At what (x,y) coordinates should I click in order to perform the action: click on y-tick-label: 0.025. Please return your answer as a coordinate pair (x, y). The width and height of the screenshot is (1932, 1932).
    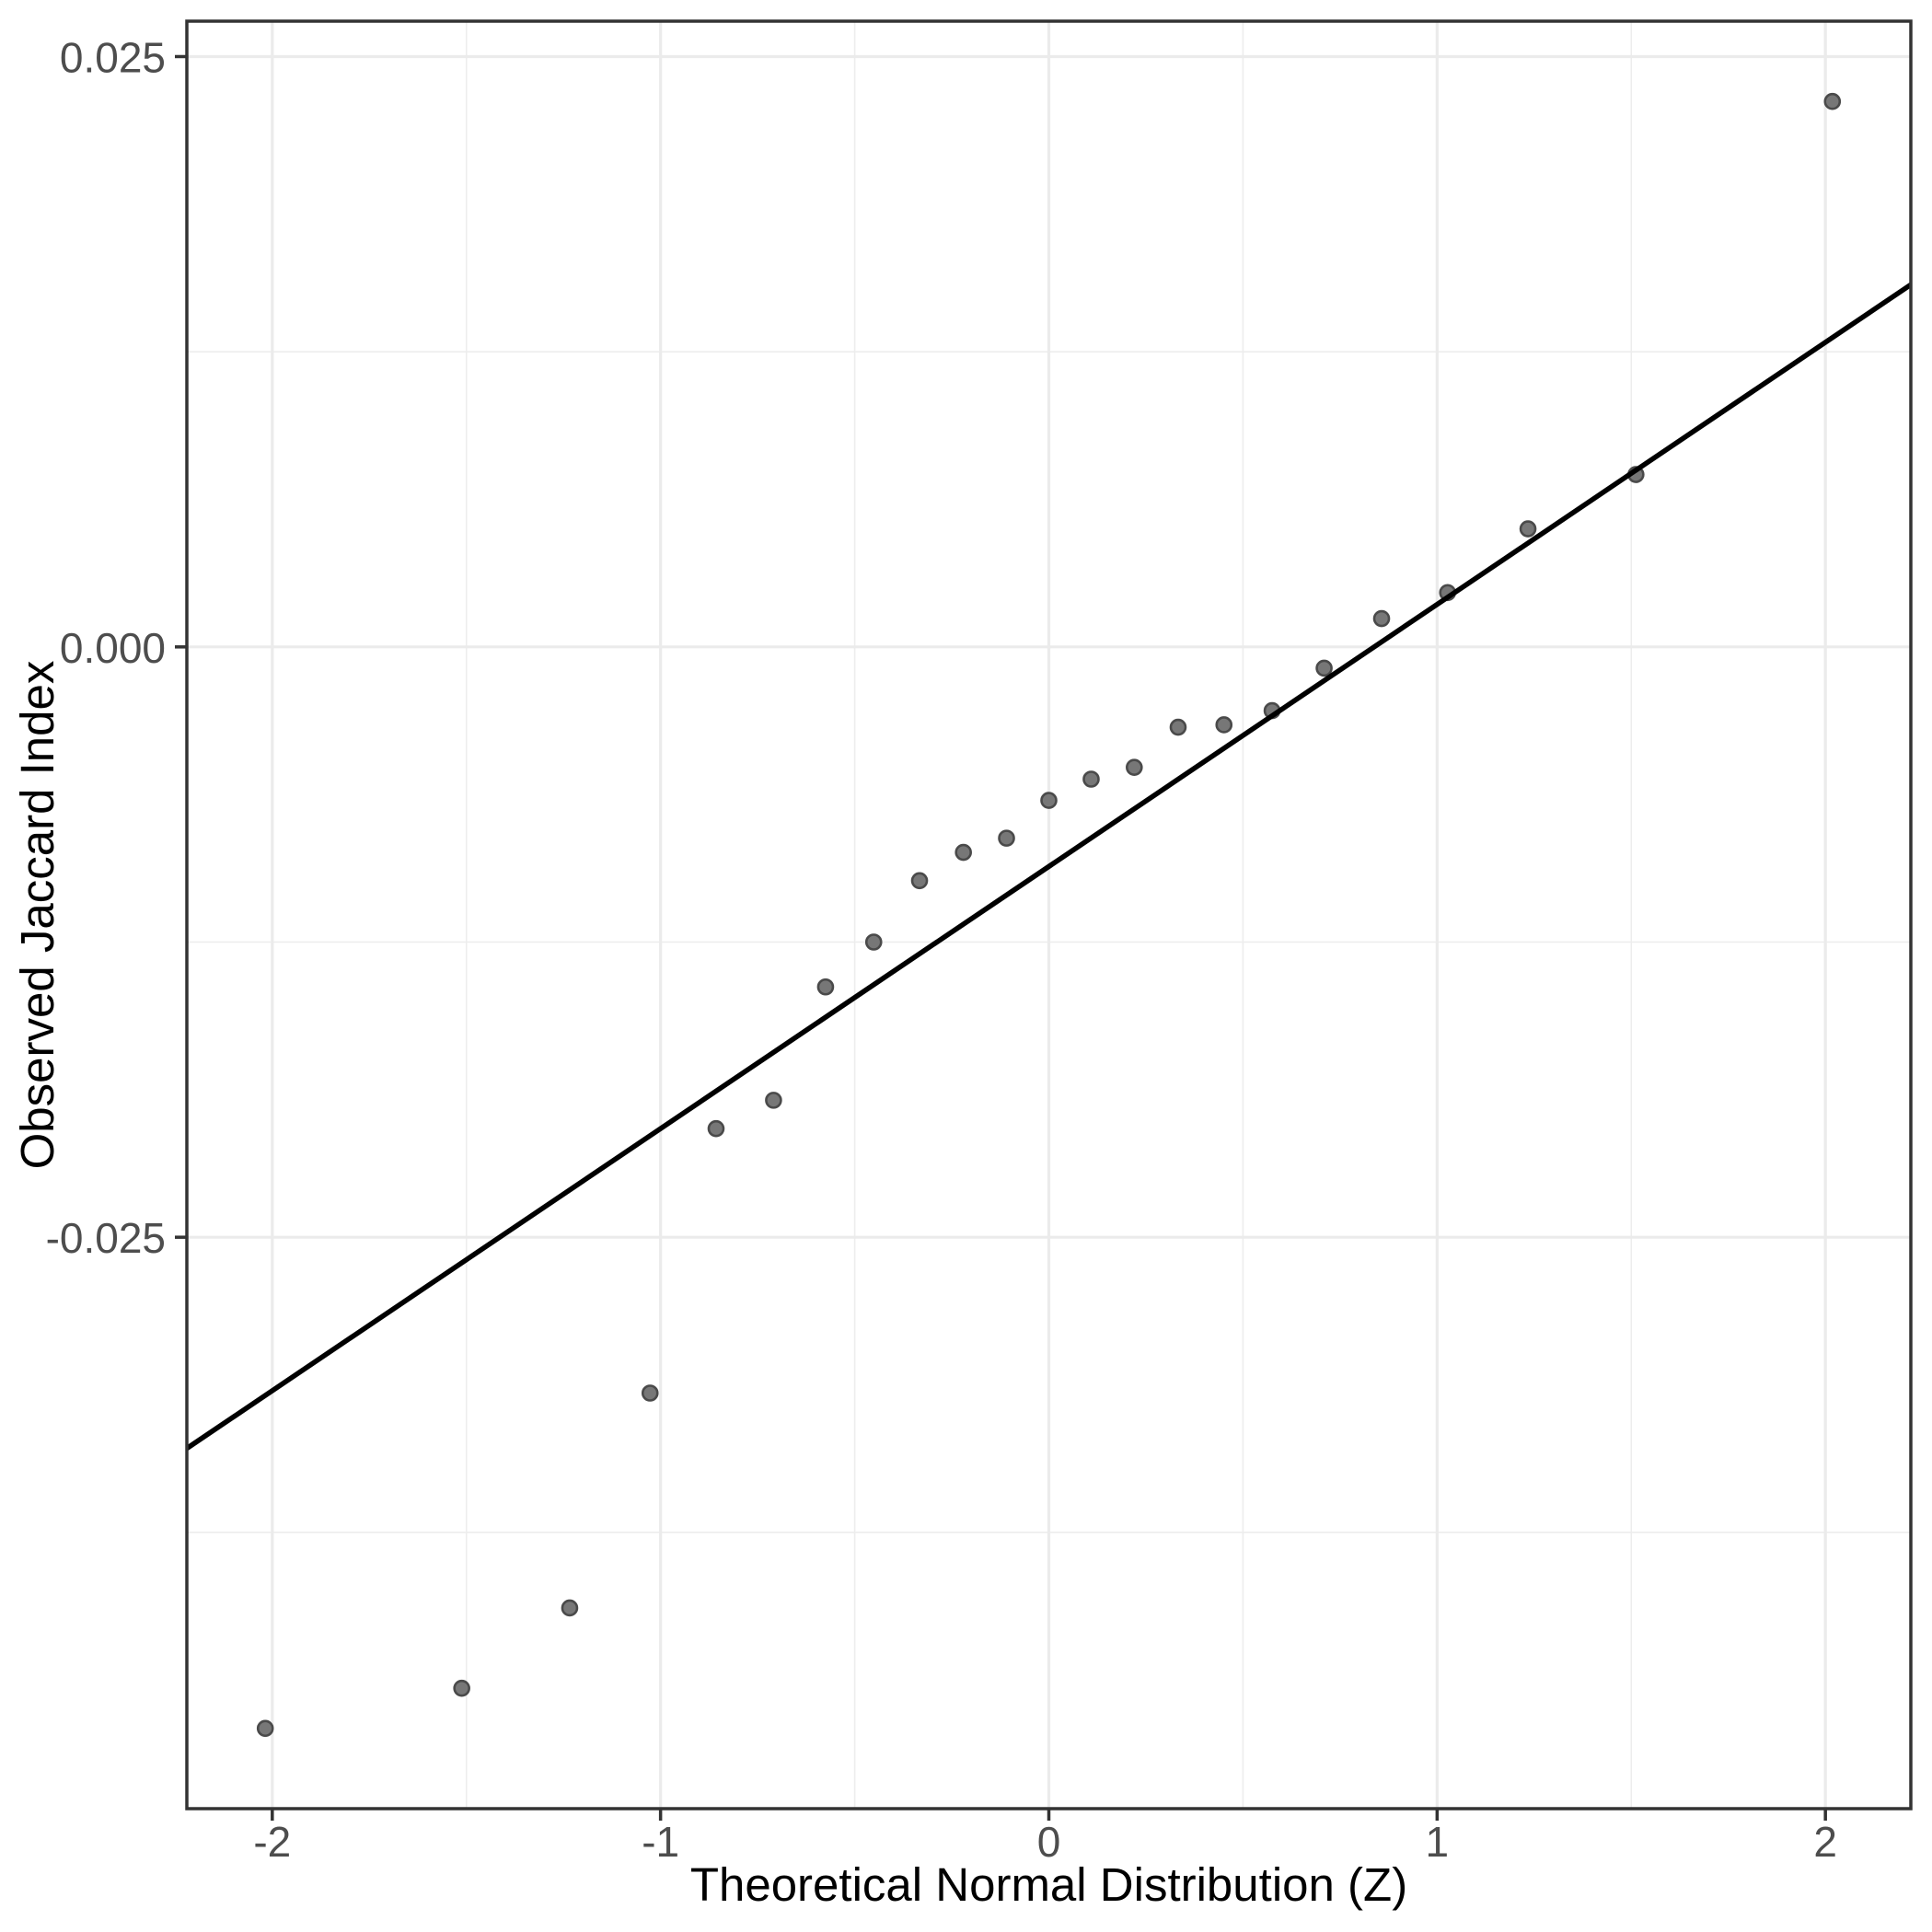
    Looking at the image, I should click on (113, 57).